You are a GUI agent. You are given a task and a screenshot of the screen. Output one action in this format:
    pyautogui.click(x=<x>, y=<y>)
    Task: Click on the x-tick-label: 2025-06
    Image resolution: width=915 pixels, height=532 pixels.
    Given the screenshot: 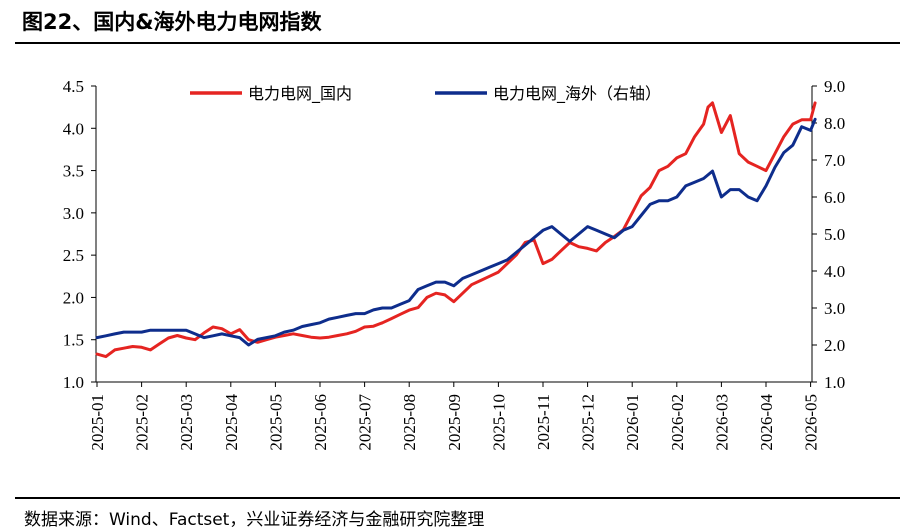 What is the action you would take?
    pyautogui.click(x=320, y=422)
    